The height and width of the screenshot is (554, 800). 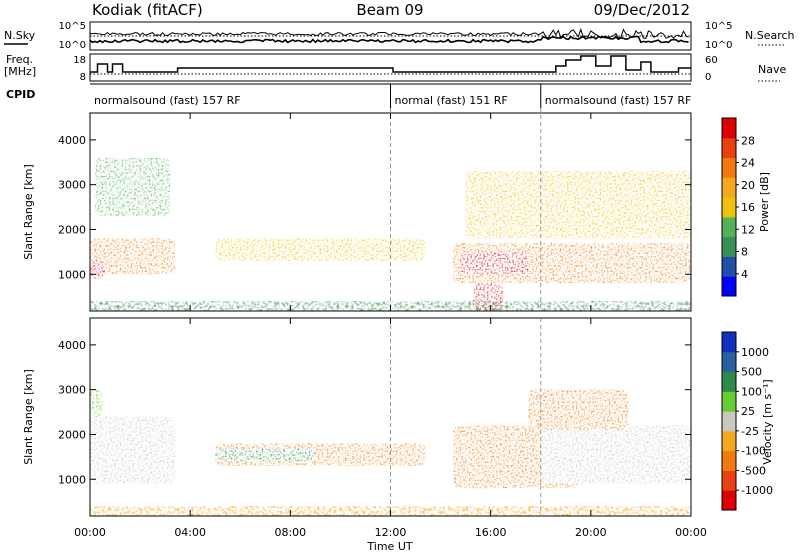 I want to click on x-tick-label: 04:00, so click(x=190, y=532).